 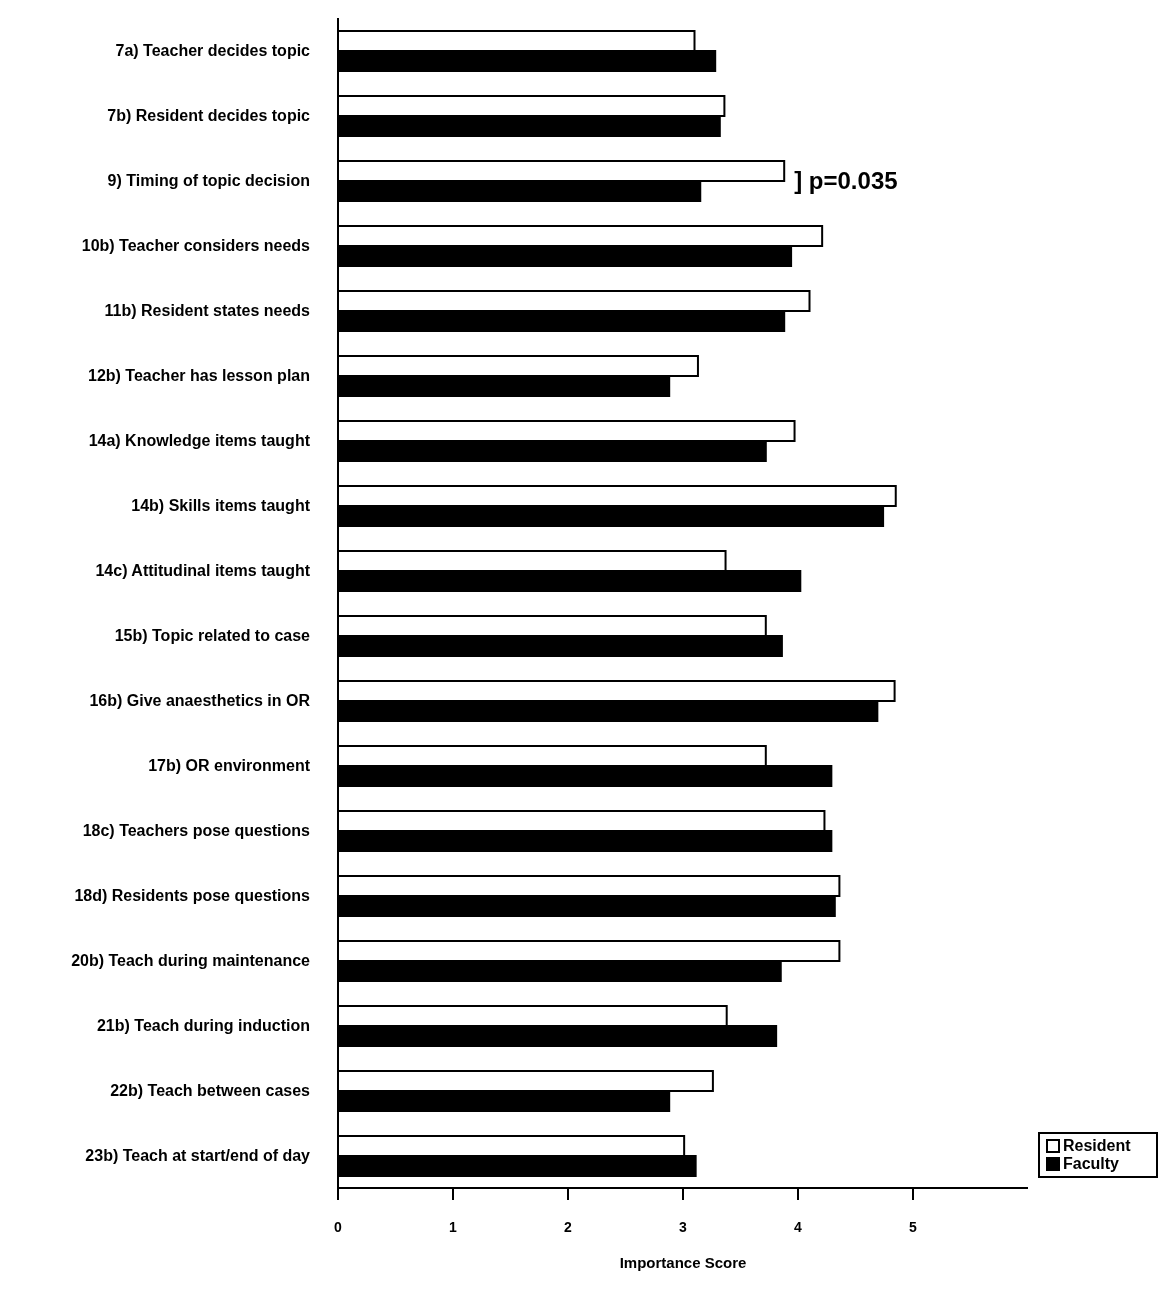 What do you see at coordinates (209, 116) in the screenshot?
I see `y-tick-label: 7b) Resident decides topic` at bounding box center [209, 116].